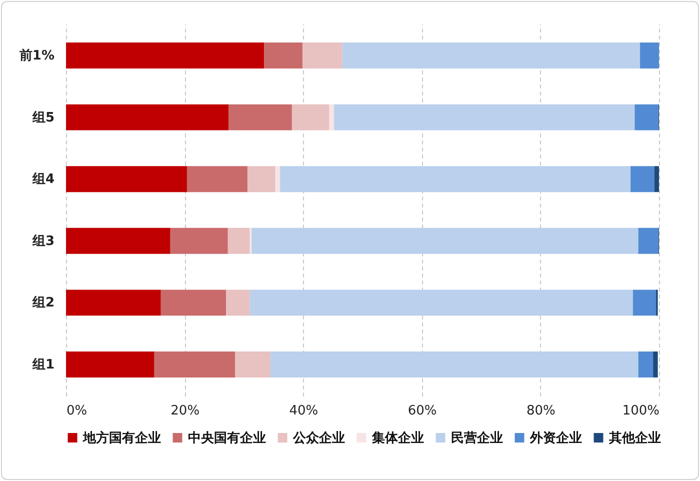 The width and height of the screenshot is (700, 481). What do you see at coordinates (36, 56) in the screenshot?
I see `y-tick-label: 前1%` at bounding box center [36, 56].